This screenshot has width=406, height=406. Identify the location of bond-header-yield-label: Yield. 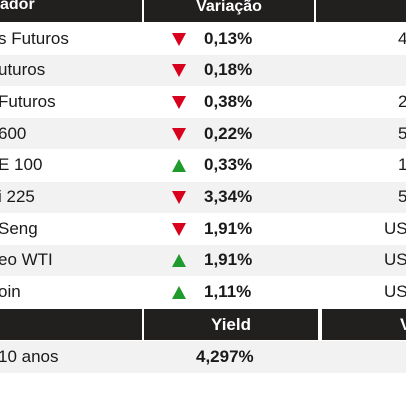
(231, 324).